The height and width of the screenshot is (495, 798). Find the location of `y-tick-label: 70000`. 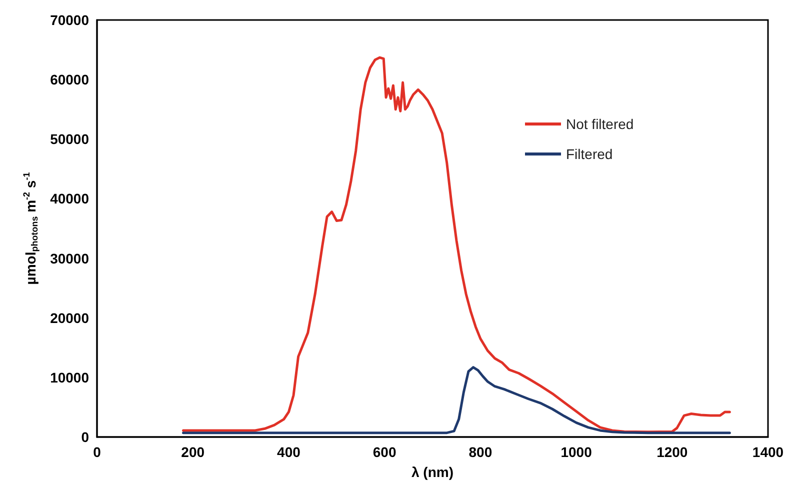

y-tick-label: 70000 is located at coordinates (70, 20).